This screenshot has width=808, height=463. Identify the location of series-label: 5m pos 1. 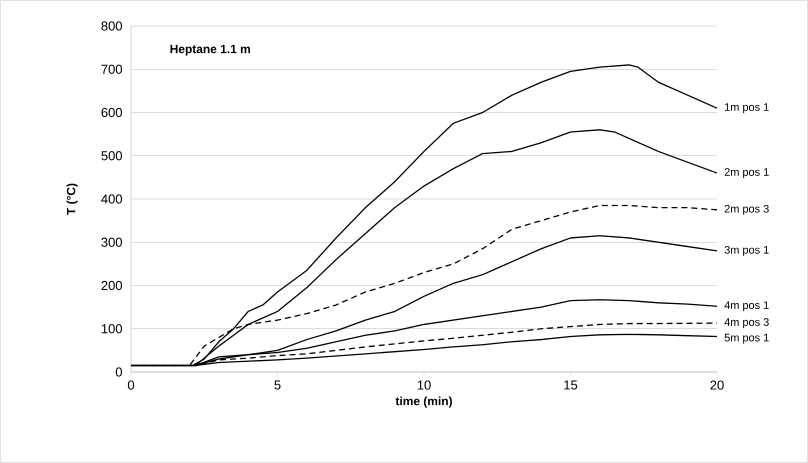
(746, 339).